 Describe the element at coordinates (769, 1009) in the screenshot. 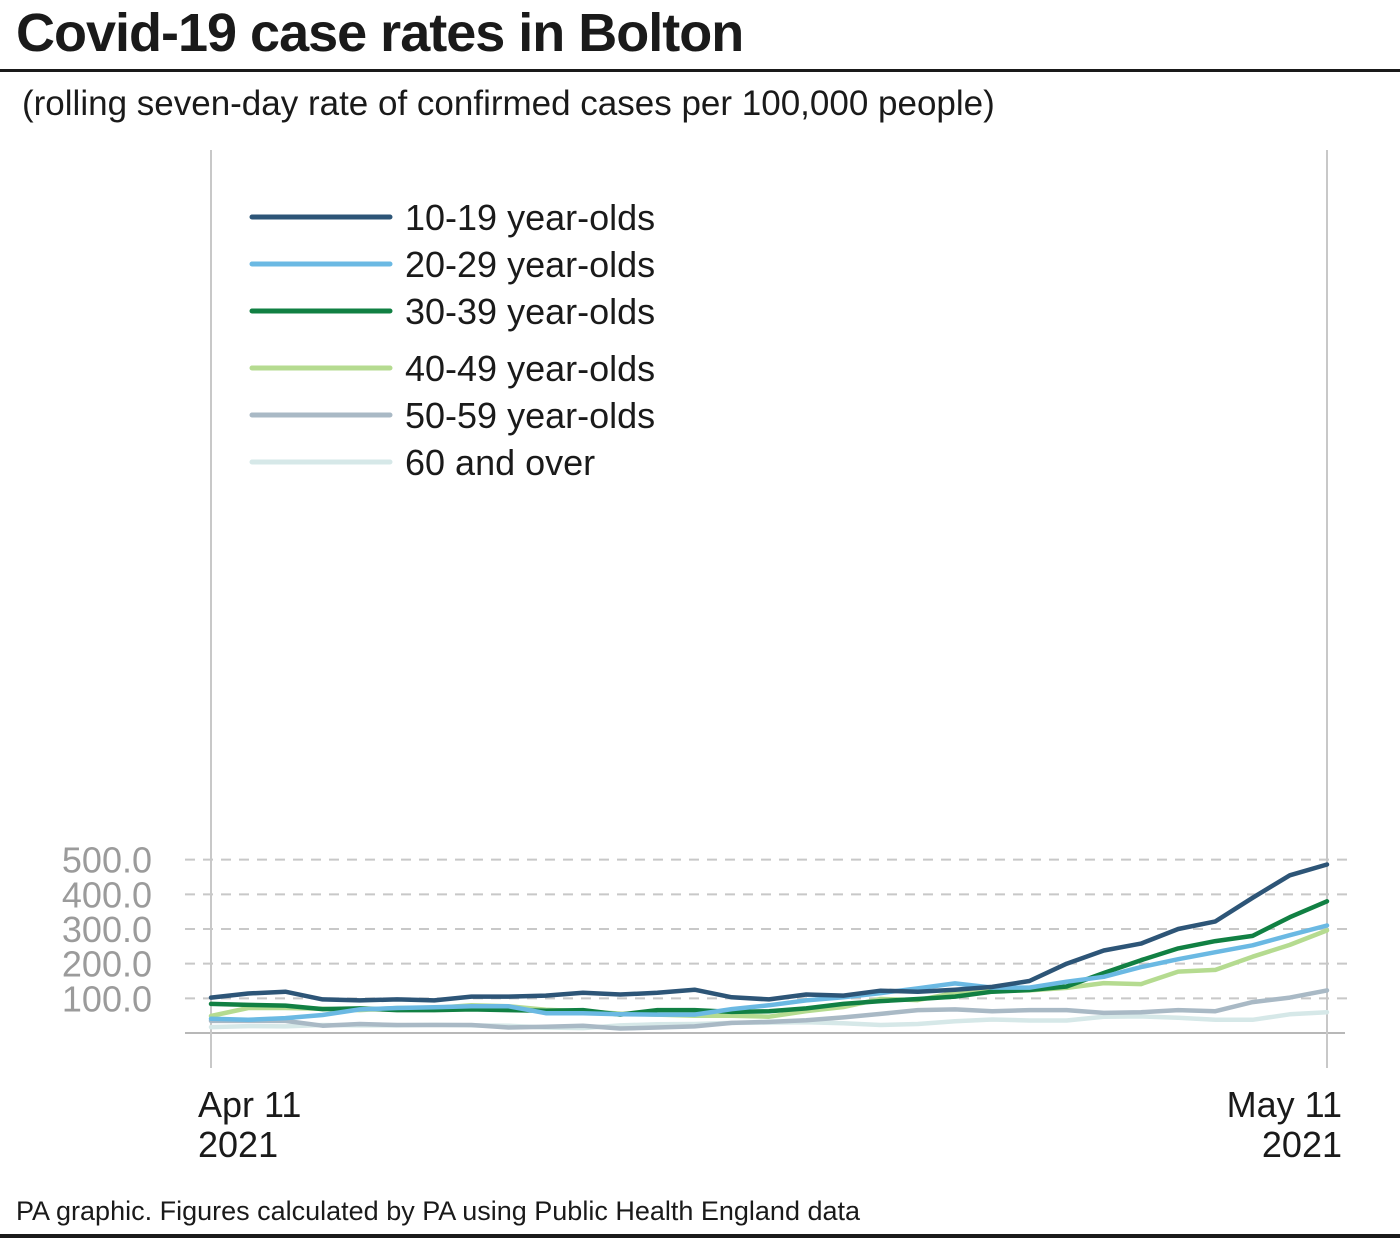

I see `series-line-50-59-year-olds` at that location.